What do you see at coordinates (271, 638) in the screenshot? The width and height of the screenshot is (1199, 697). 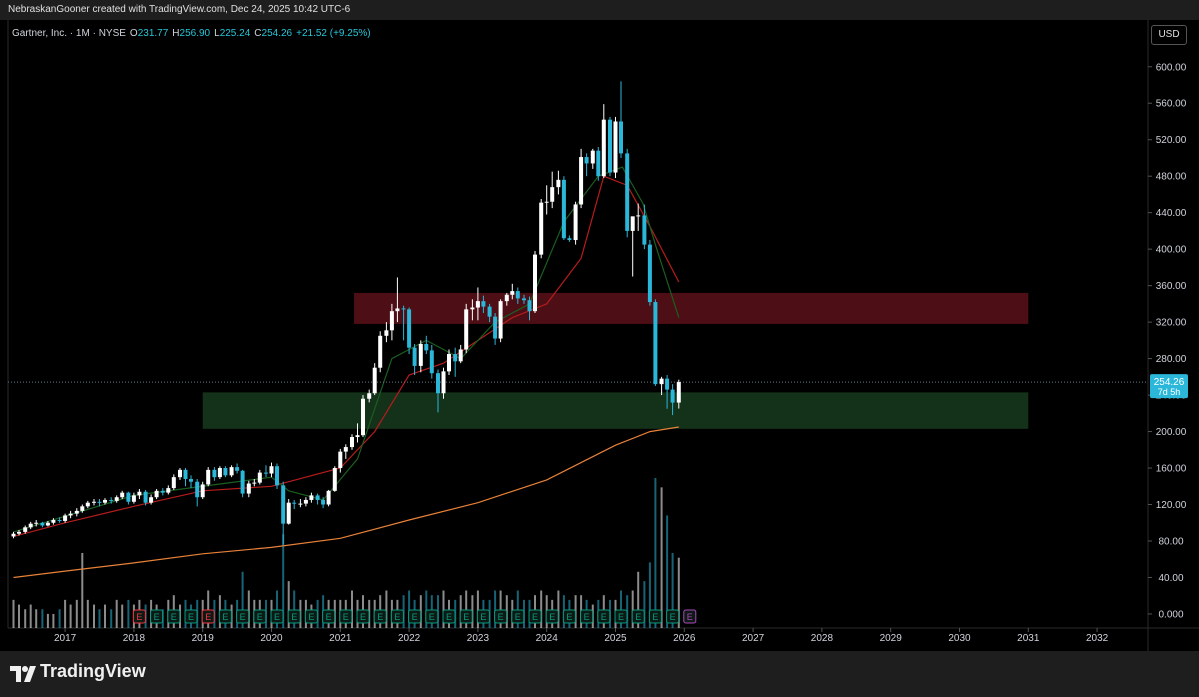 I see `x-tick-label: 2020` at bounding box center [271, 638].